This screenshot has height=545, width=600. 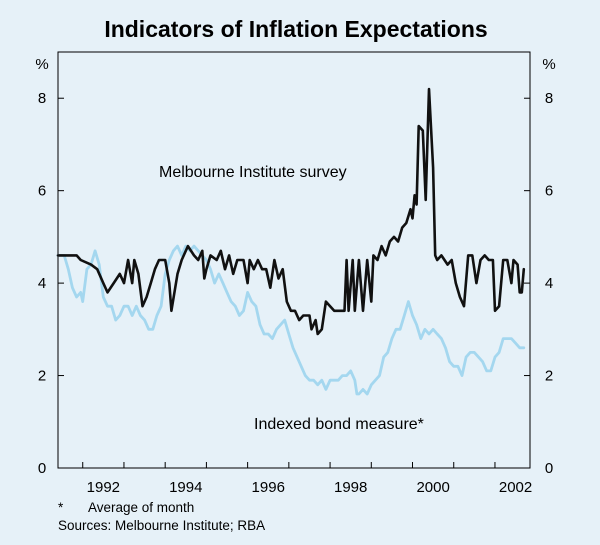 I want to click on y-tick-left-8: 8, so click(x=42, y=98).